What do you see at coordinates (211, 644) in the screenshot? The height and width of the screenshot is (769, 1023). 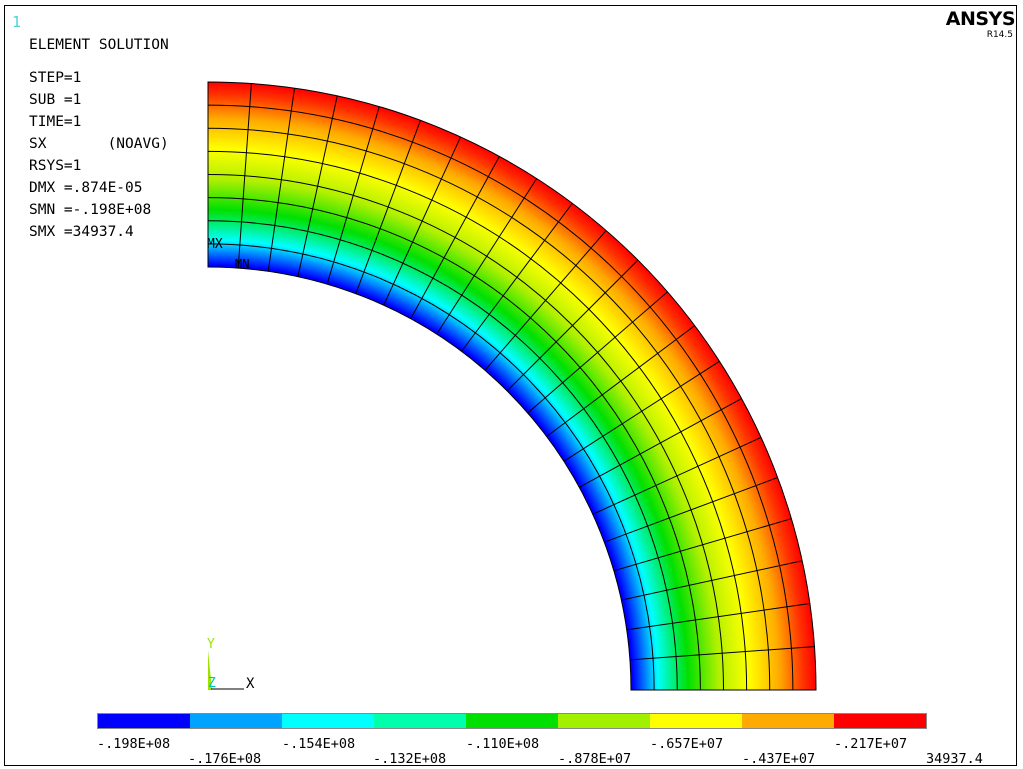 I see `triad-y-label: Y` at bounding box center [211, 644].